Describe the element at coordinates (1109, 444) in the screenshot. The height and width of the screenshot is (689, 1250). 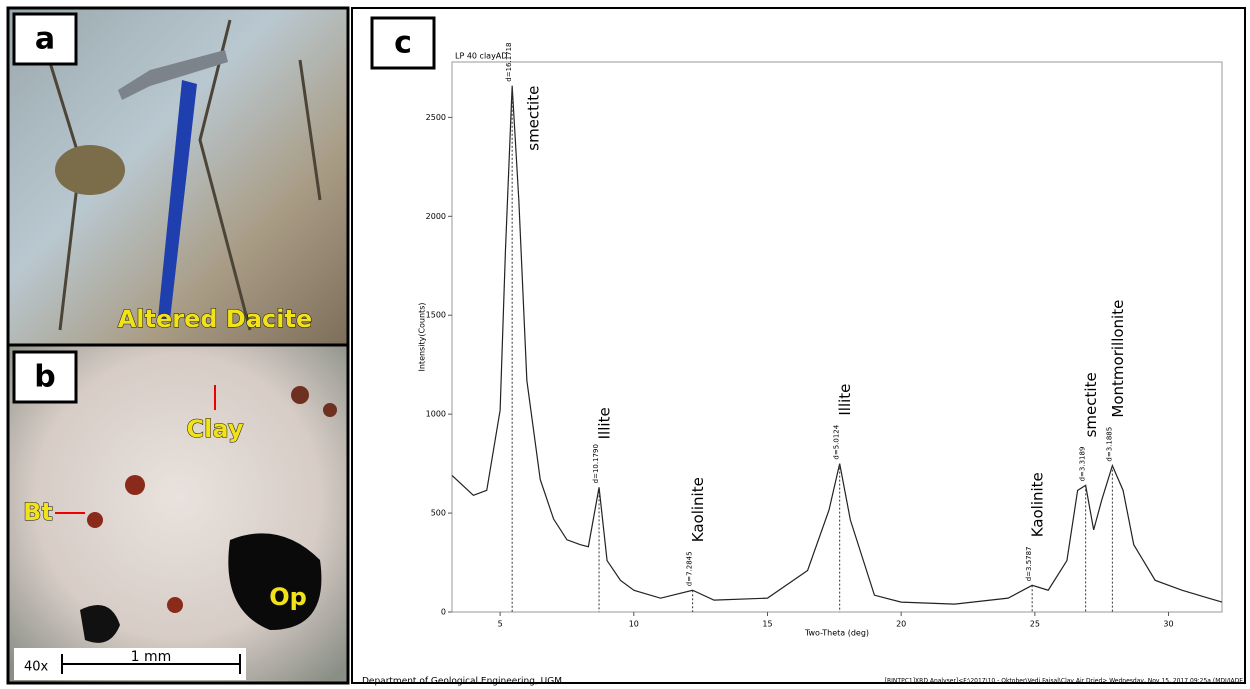
I see `peak-d-label: d=3.1885` at that location.